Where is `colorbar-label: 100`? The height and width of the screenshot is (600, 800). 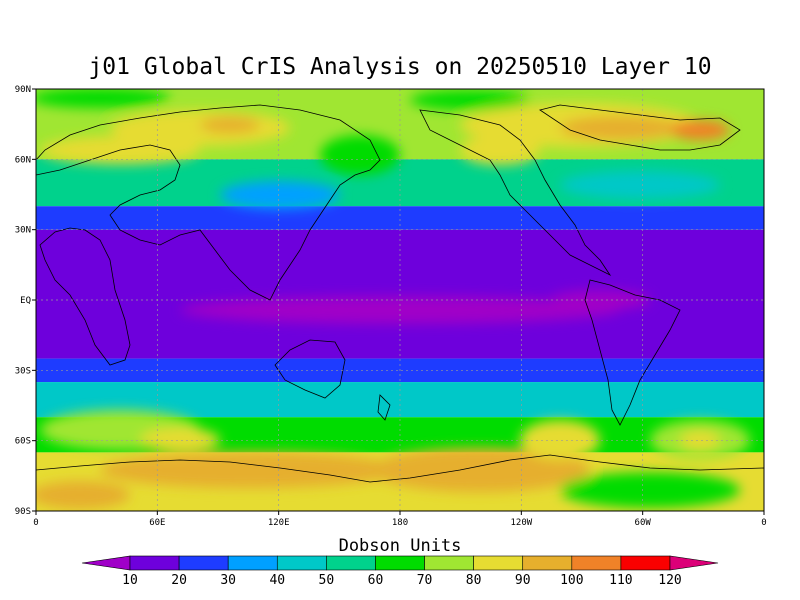
colorbar-label: 100 is located at coordinates (571, 580).